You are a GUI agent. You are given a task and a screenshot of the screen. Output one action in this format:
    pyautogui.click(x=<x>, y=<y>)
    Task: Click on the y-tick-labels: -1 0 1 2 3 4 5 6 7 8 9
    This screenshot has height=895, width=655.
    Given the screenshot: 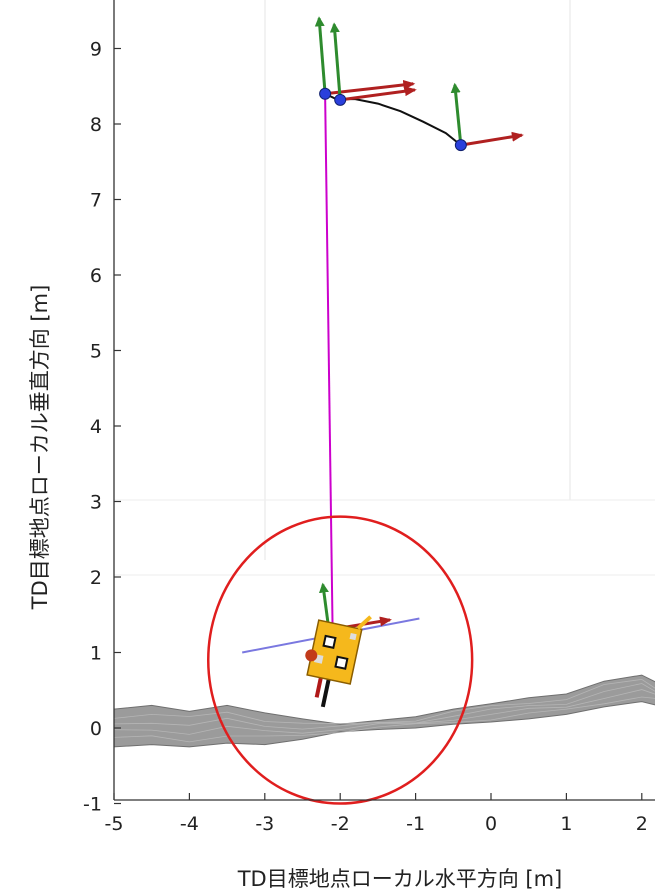 What is the action you would take?
    pyautogui.click(x=102, y=427)
    